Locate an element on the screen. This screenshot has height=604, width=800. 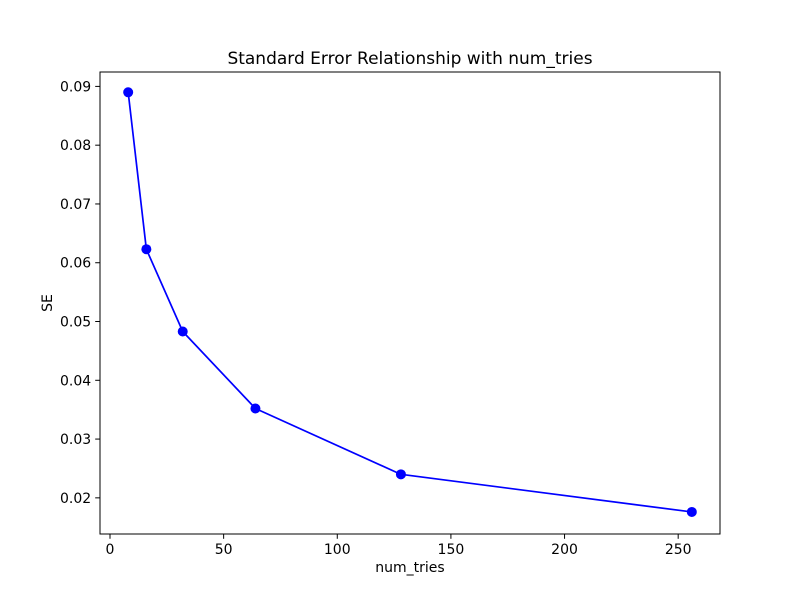
x-tick-label: 200 is located at coordinates (564, 550).